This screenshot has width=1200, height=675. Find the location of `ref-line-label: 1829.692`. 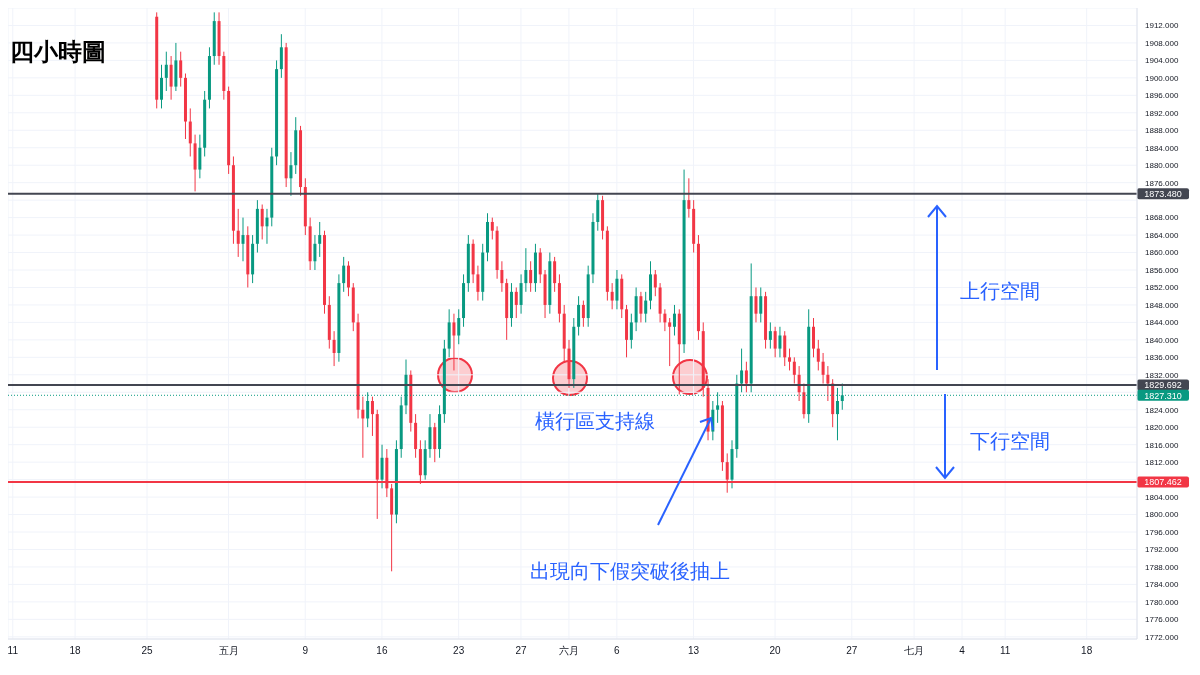

ref-line-label: 1829.692 is located at coordinates (1163, 385).